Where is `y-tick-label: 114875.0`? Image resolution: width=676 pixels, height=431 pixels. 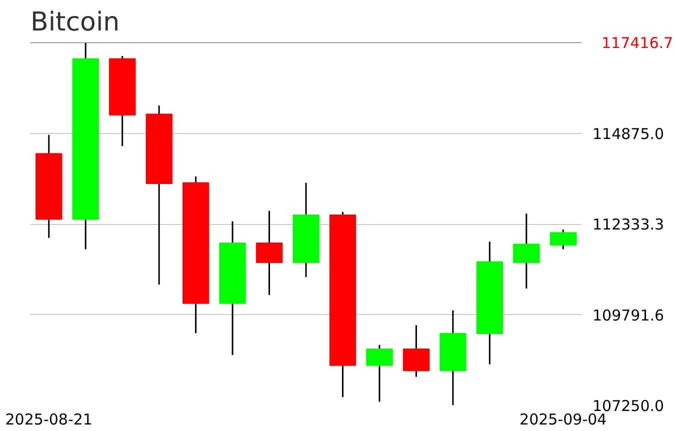
y-tick-label: 114875.0 is located at coordinates (628, 133).